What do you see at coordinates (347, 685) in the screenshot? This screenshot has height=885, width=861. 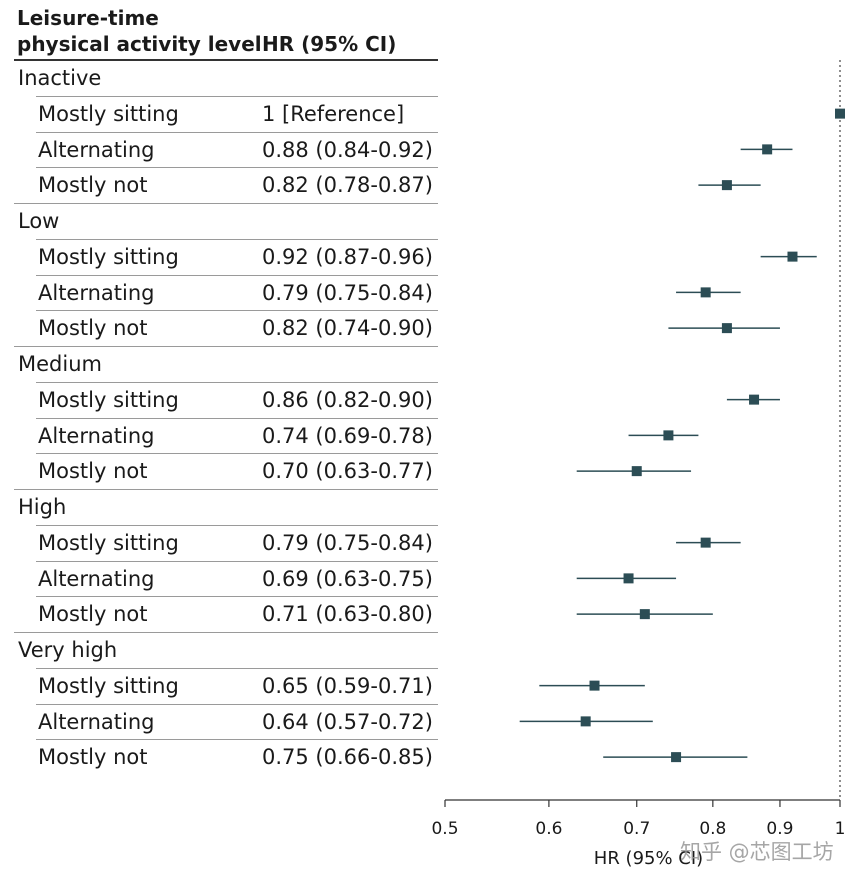 I see `hr-value: 0.65 (0.59-0.71)` at bounding box center [347, 685].